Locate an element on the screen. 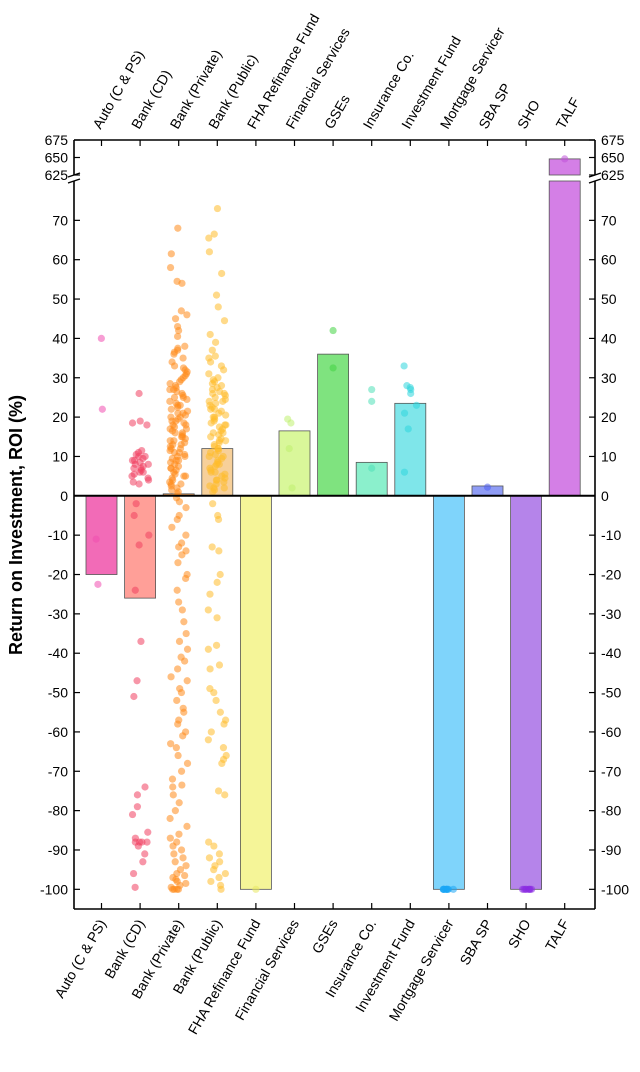  y-tick-label-right-lower-9: -10 is located at coordinates (611, 535).